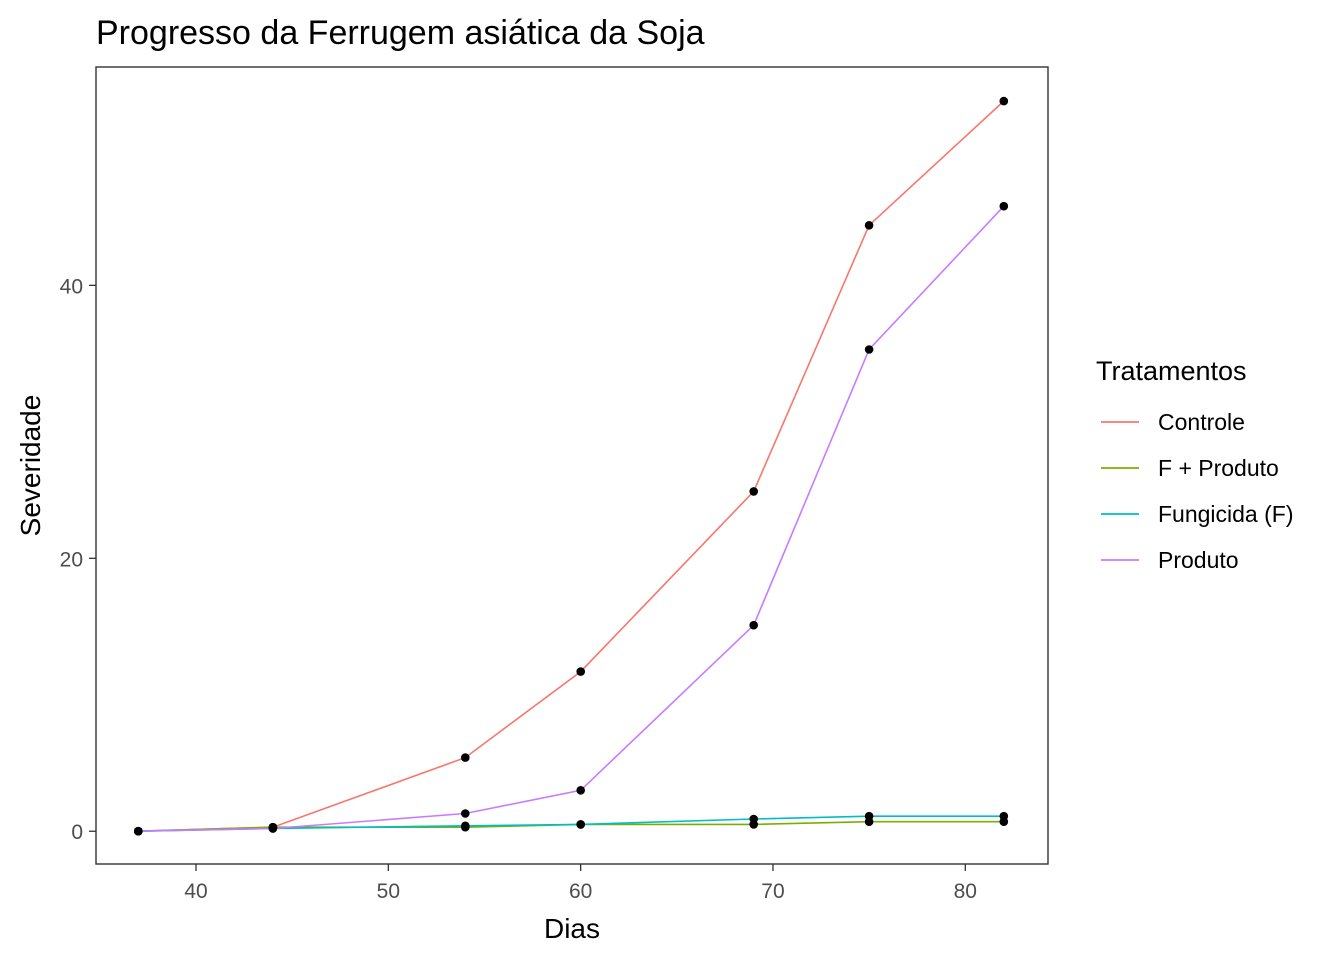 The width and height of the screenshot is (1344, 960). What do you see at coordinates (580, 891) in the screenshot?
I see `x-tick-label: 60` at bounding box center [580, 891].